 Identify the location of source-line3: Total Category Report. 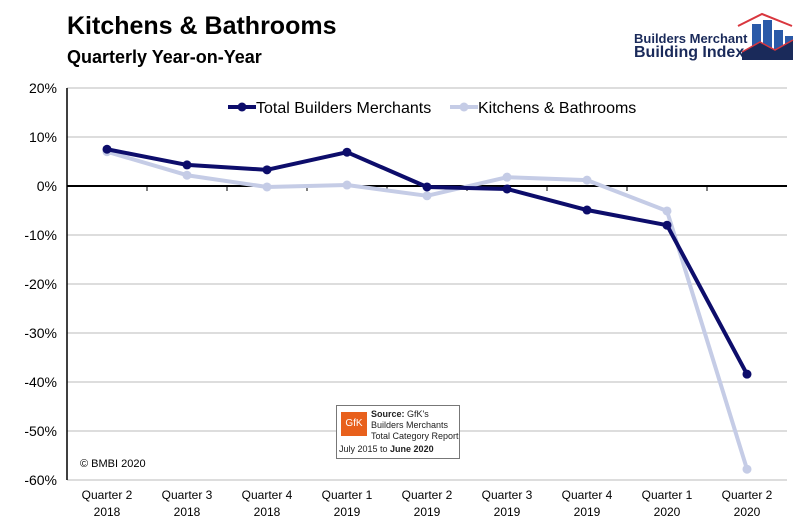
(415, 436).